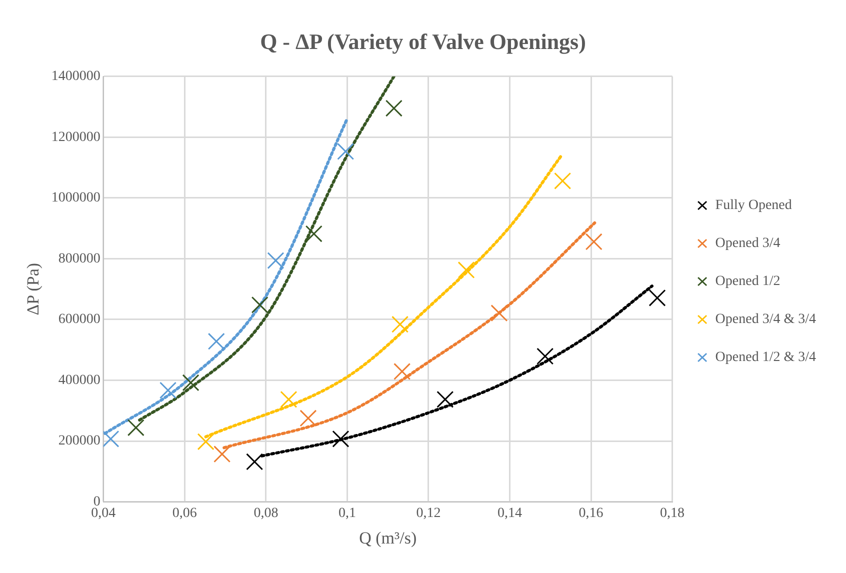 The width and height of the screenshot is (846, 573). What do you see at coordinates (79, 441) in the screenshot?
I see `y-tick-label: 200000` at bounding box center [79, 441].